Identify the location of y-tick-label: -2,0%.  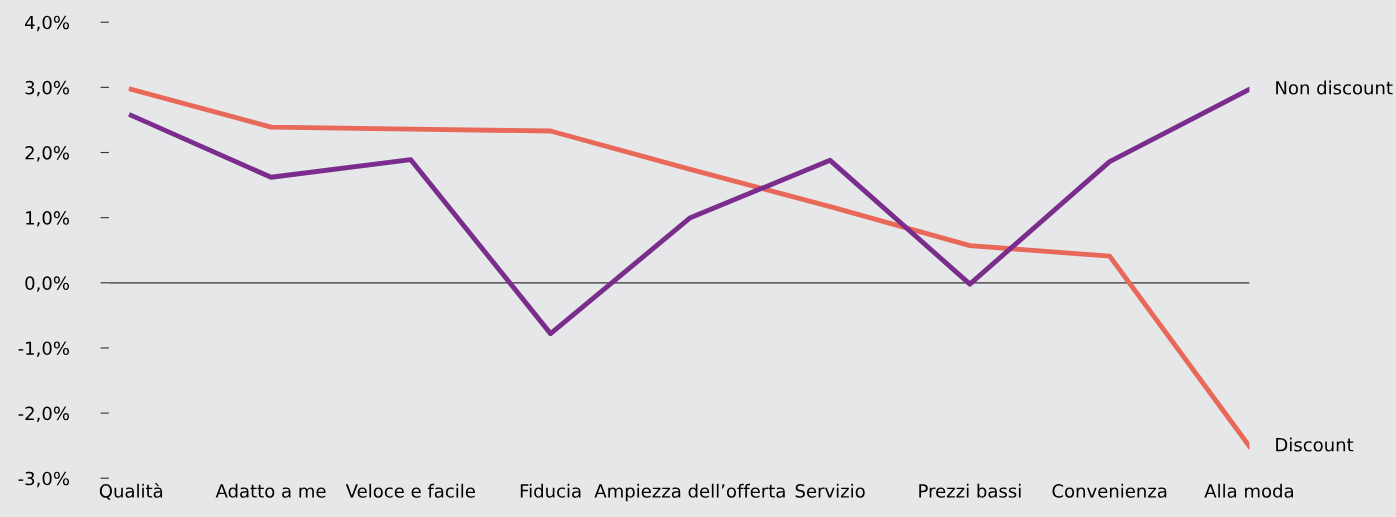
(43, 414).